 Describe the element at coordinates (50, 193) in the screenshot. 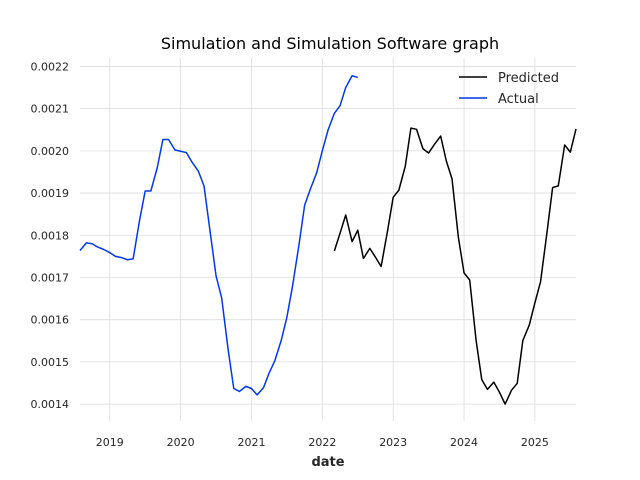

I see `y-tick-label: 0.0019` at that location.